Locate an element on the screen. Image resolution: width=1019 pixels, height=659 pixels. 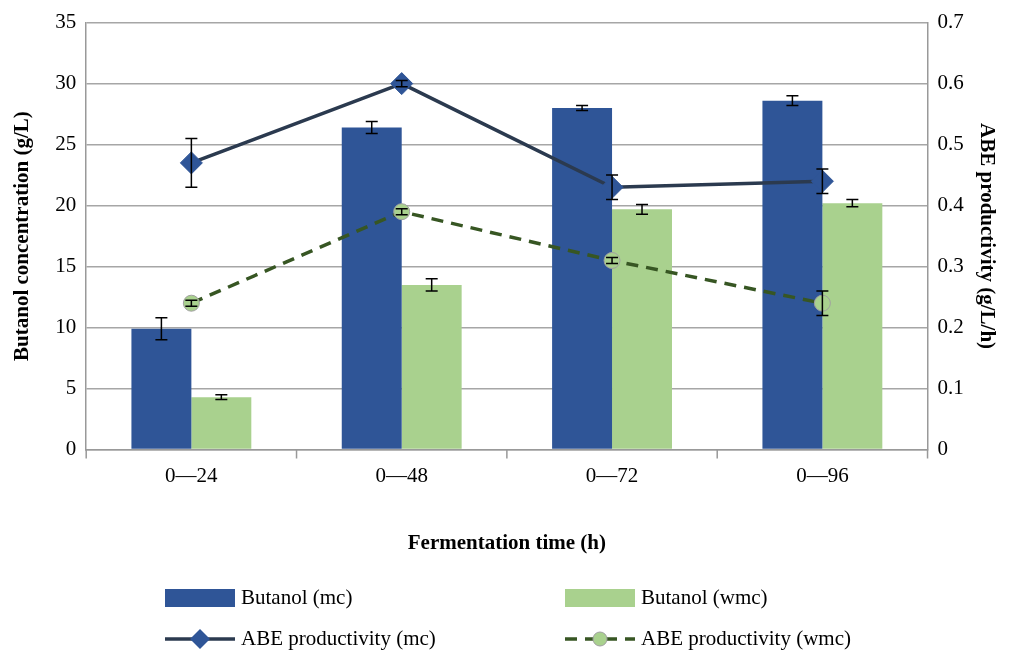
legend-label: Butanol (wmc) is located at coordinates (704, 597).